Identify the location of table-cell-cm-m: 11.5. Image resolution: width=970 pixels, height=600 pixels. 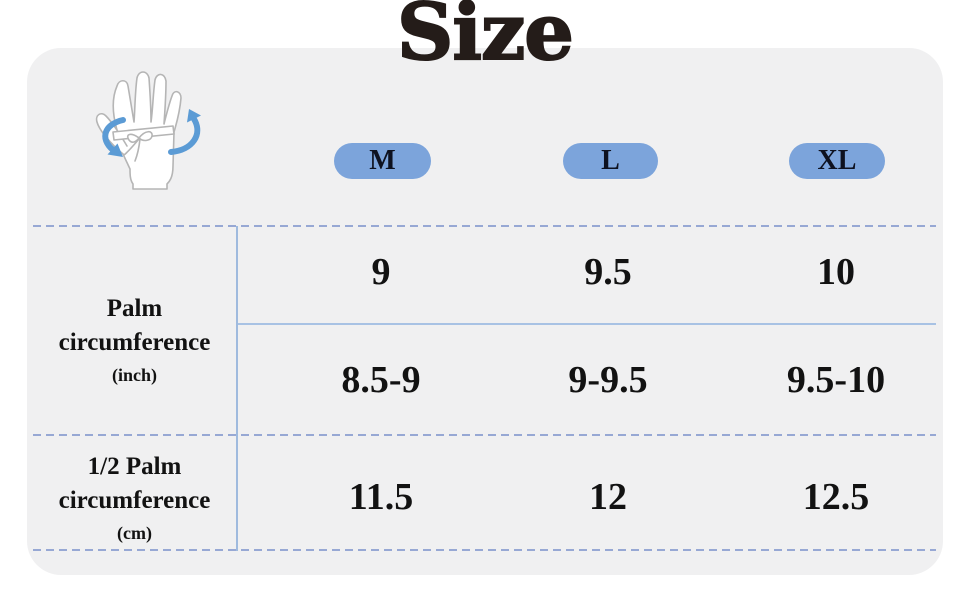
(381, 497).